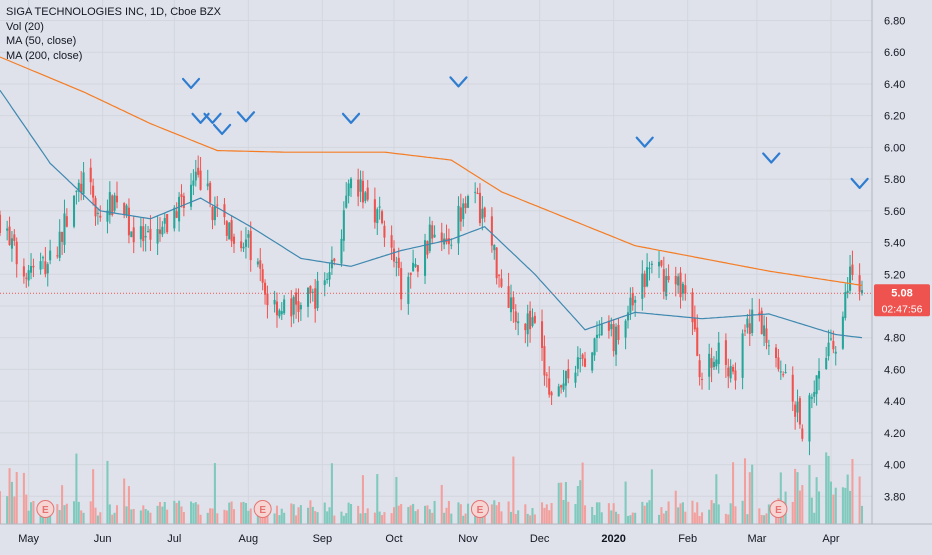 The height and width of the screenshot is (555, 932). I want to click on time-axis, so click(466, 537).